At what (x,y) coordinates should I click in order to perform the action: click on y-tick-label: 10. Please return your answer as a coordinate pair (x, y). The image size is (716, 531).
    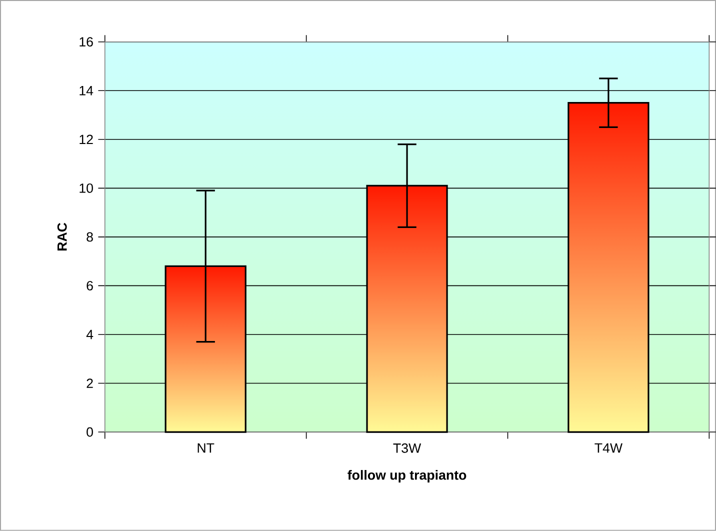
    Looking at the image, I should click on (86, 188).